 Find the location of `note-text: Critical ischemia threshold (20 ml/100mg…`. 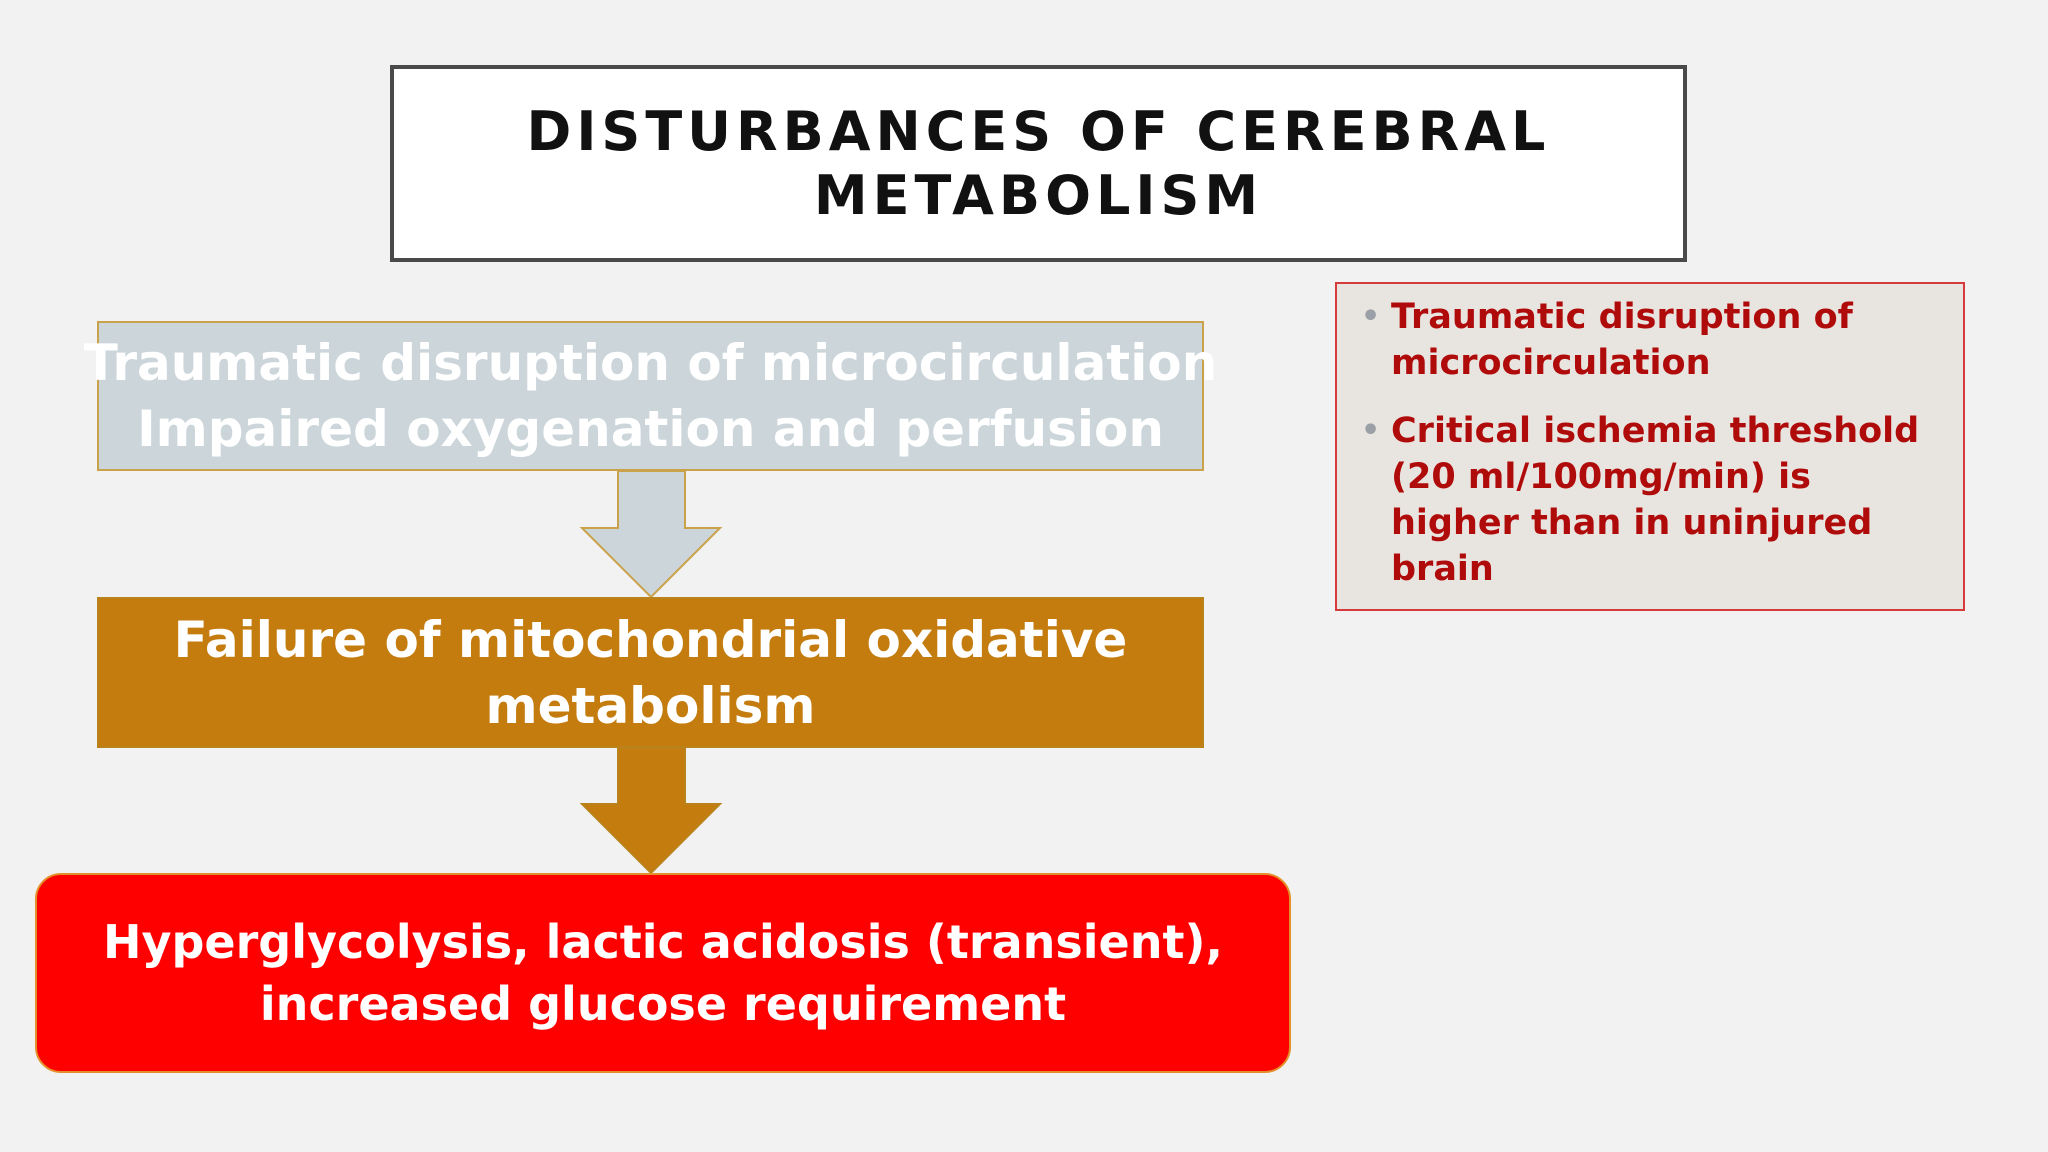

note-text: Critical ischemia threshold (20 ml/100mg… is located at coordinates (1655, 500).